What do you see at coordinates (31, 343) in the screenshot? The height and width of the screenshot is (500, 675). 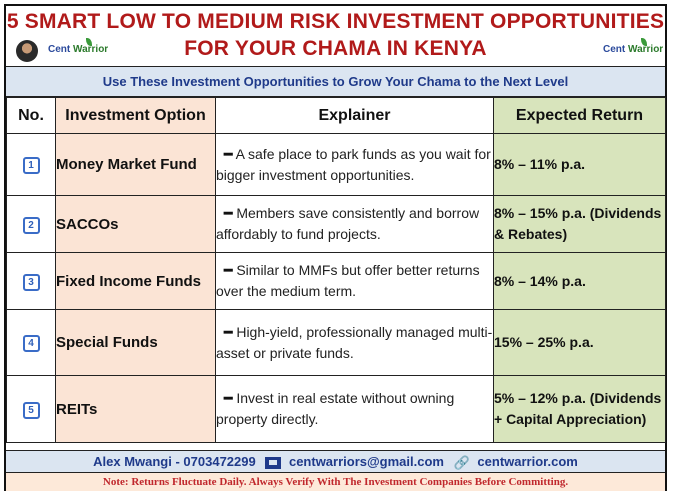 I see `number-box-icon: 4` at bounding box center [31, 343].